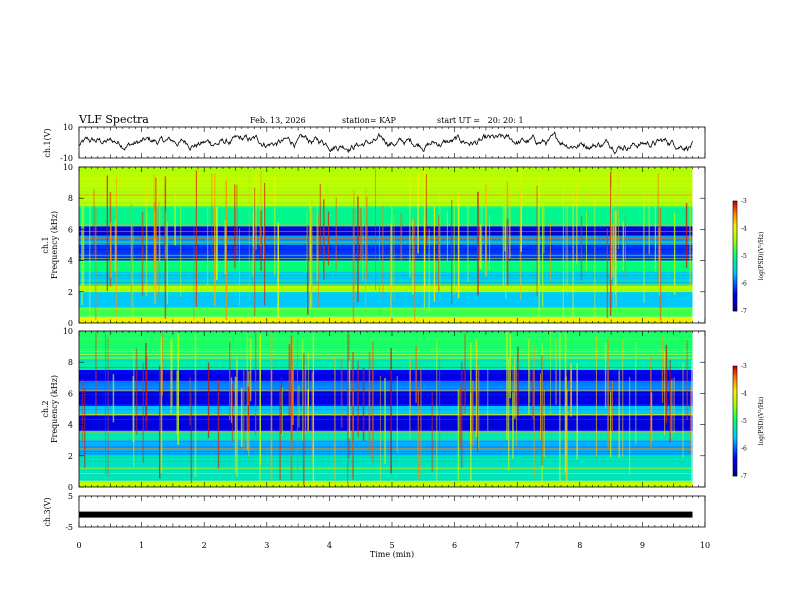  I want to click on ch3-ytick-bottom: -5, so click(69, 527).